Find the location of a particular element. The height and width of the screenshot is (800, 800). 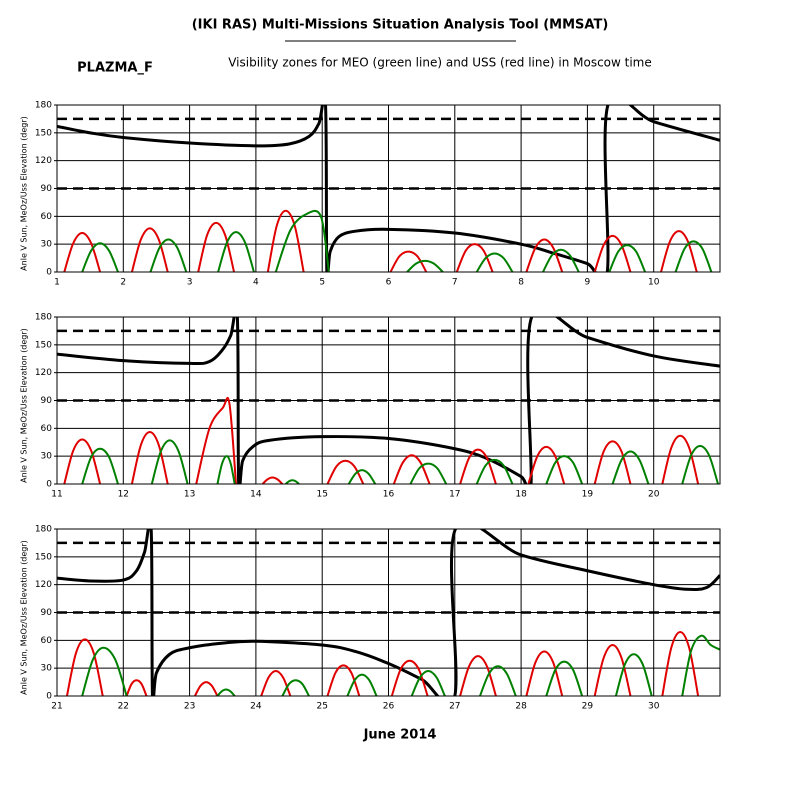

x-tick-label: 13 is located at coordinates (189, 495).